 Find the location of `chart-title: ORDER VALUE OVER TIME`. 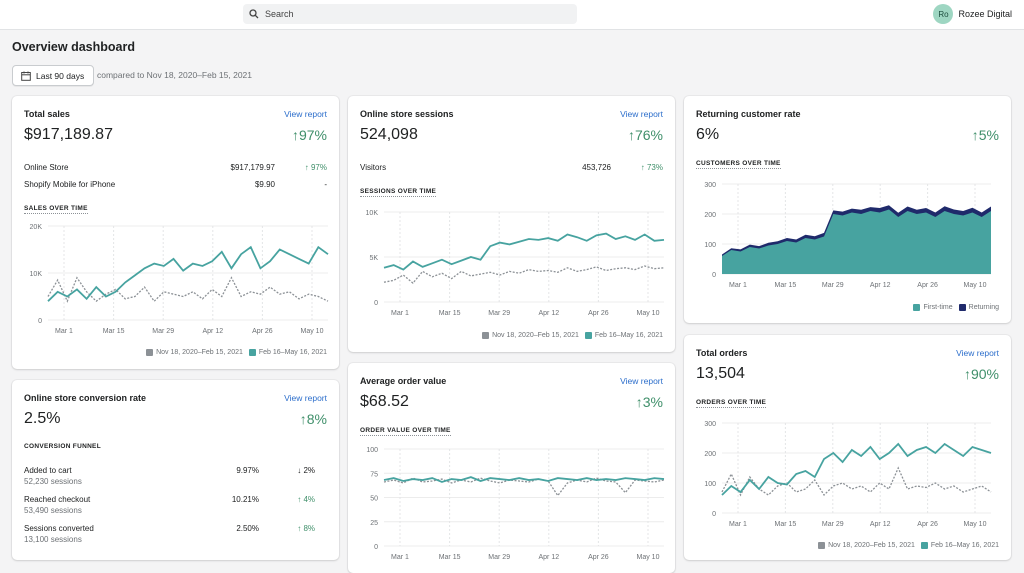

chart-title: ORDER VALUE OVER TIME is located at coordinates (405, 431).